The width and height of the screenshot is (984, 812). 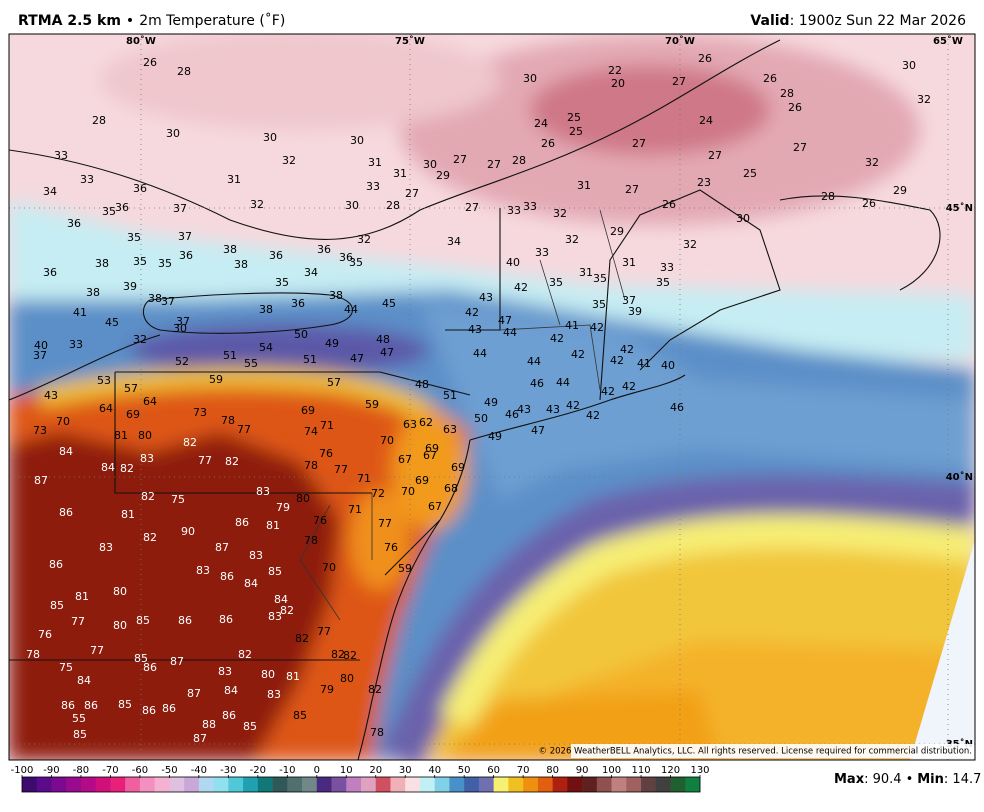 What do you see at coordinates (611, 770) in the screenshot?
I see `colorbar-tick-label: 100` at bounding box center [611, 770].